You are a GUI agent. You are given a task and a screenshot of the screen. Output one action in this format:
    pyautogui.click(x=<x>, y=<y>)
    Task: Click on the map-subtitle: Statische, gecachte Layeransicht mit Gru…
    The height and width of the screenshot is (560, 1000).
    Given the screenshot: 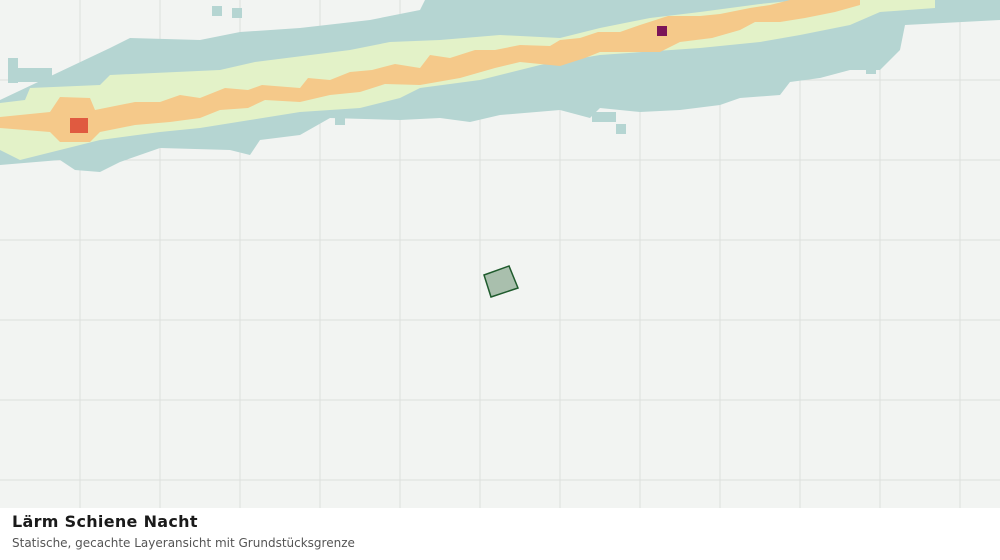 What is the action you would take?
    pyautogui.click(x=183, y=543)
    